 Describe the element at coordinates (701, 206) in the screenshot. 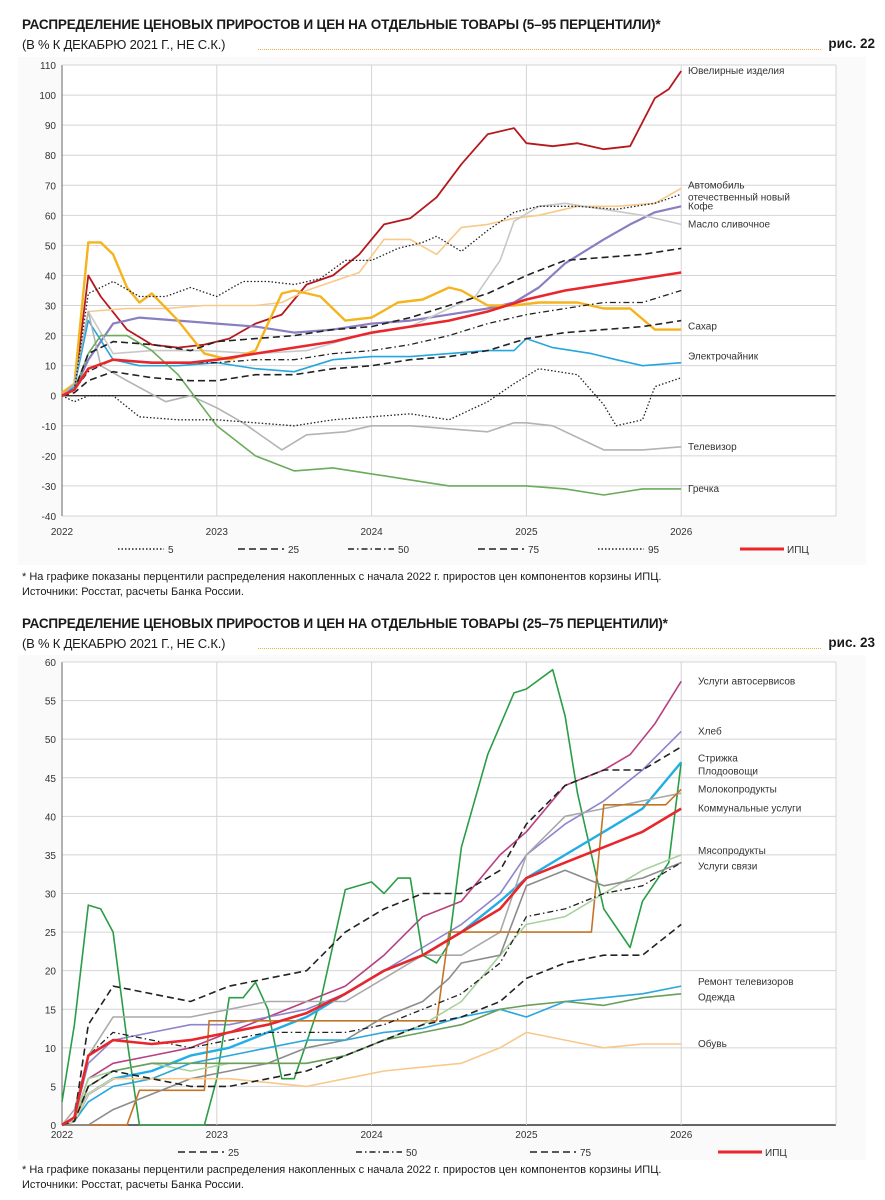

I see `series-label: Кофе` at that location.